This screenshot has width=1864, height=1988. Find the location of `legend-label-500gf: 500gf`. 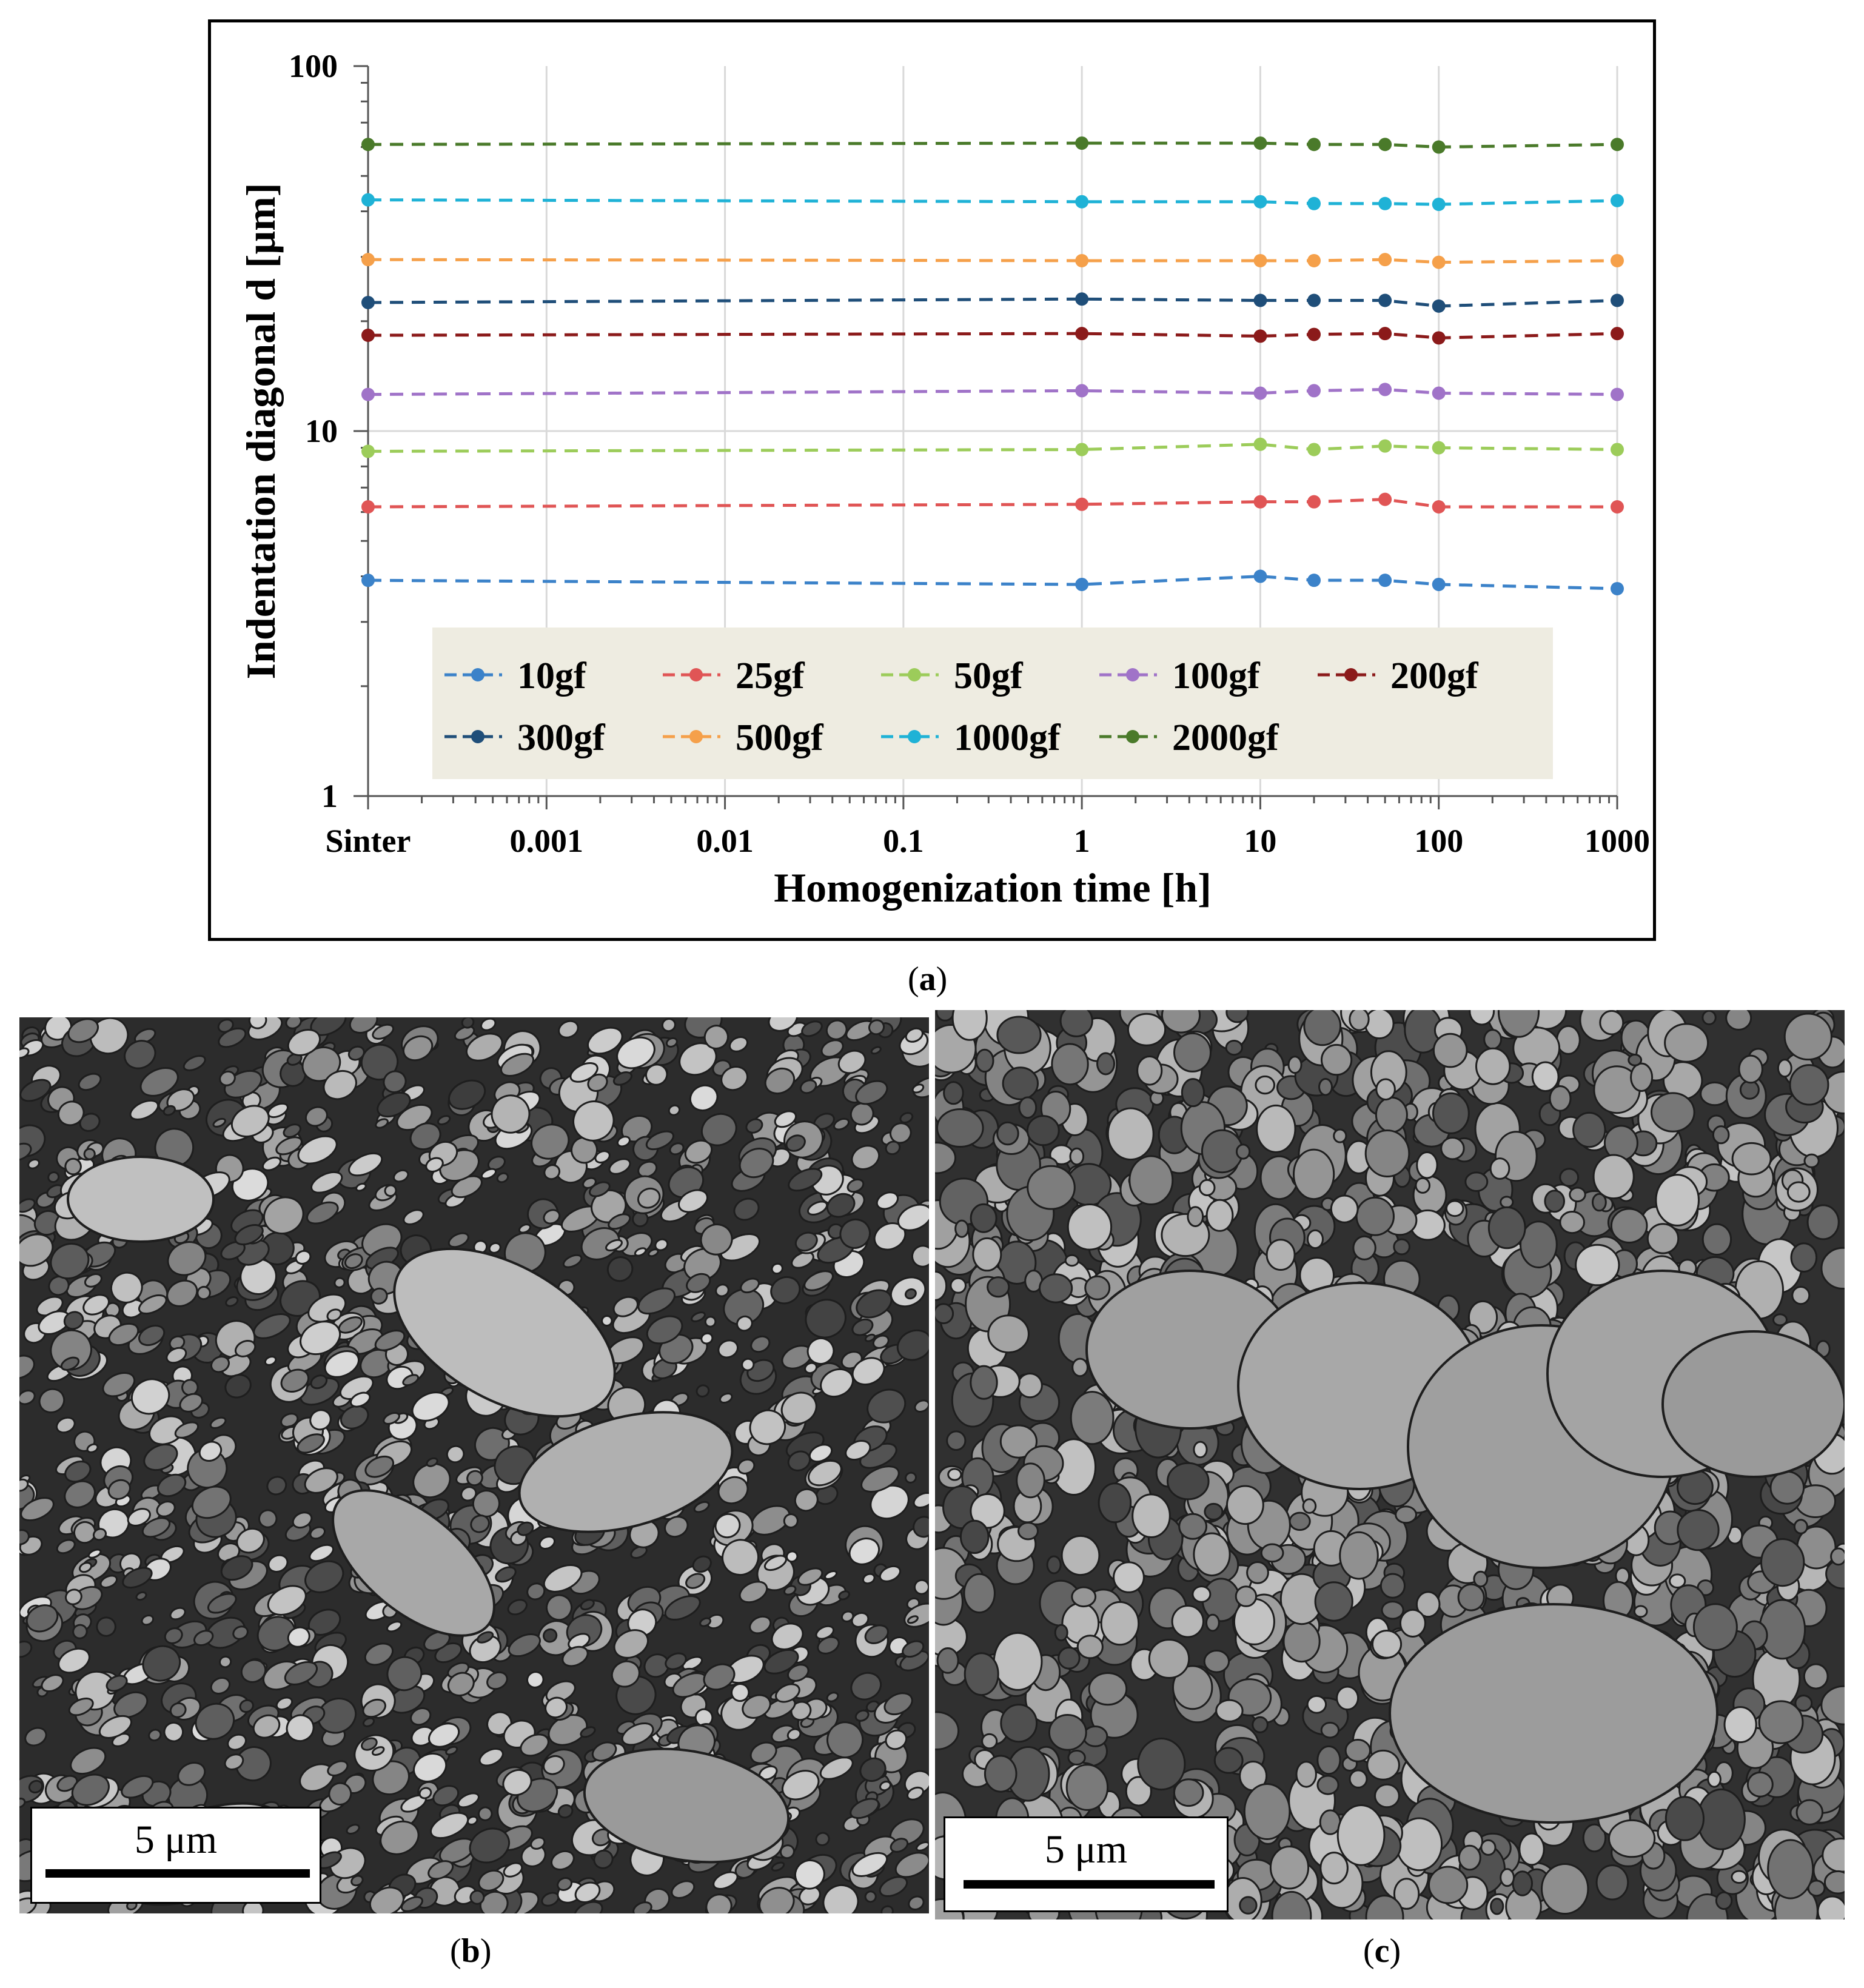

legend-label-500gf: 500gf is located at coordinates (780, 737).